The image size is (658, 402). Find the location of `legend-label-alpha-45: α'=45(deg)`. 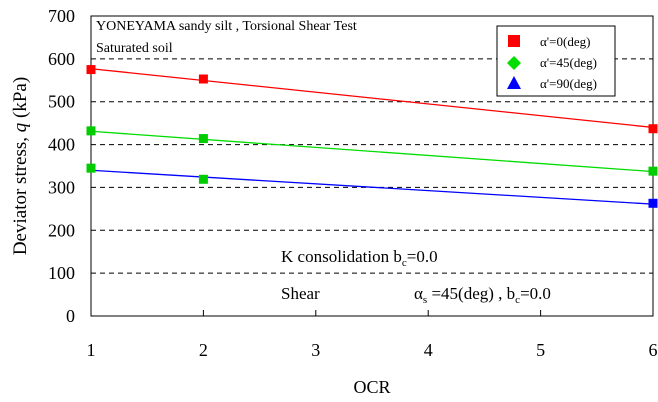

legend-label-alpha-45: α'=45(deg) is located at coordinates (568, 62).